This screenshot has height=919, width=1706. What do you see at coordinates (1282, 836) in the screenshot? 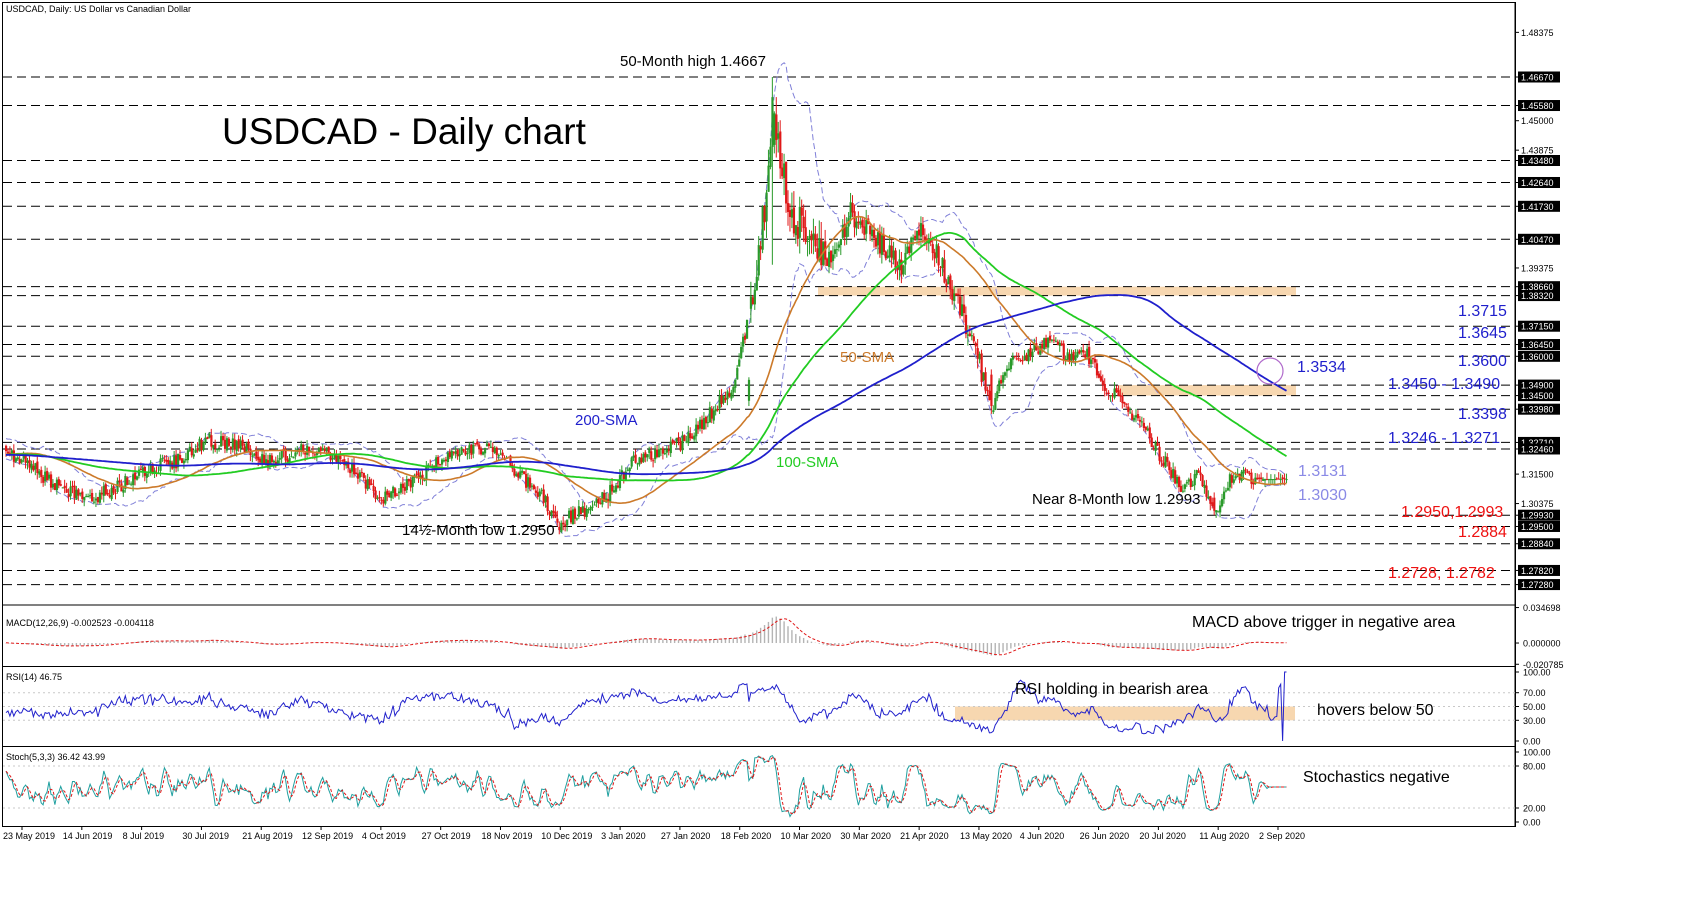
I see `time-tick-label: 2 Sep 2020` at bounding box center [1282, 836].